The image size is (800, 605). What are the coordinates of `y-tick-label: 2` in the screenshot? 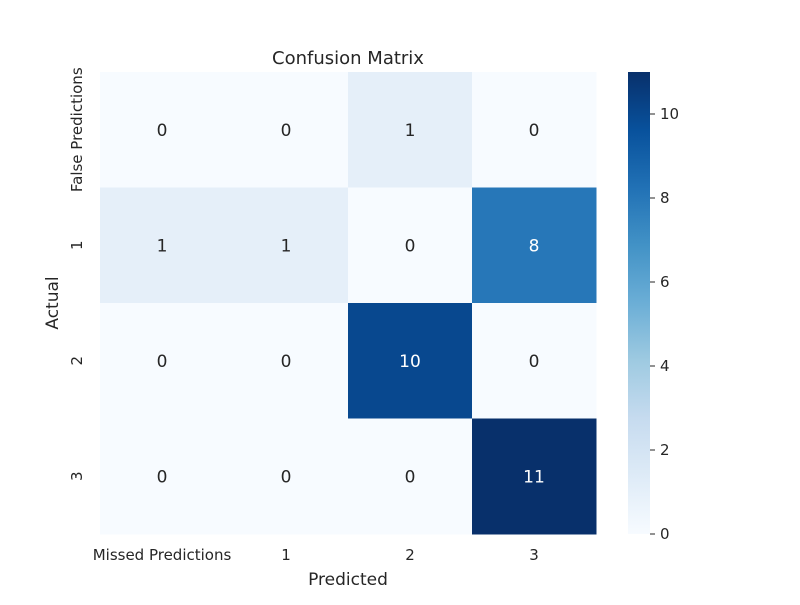 It's located at (77, 361).